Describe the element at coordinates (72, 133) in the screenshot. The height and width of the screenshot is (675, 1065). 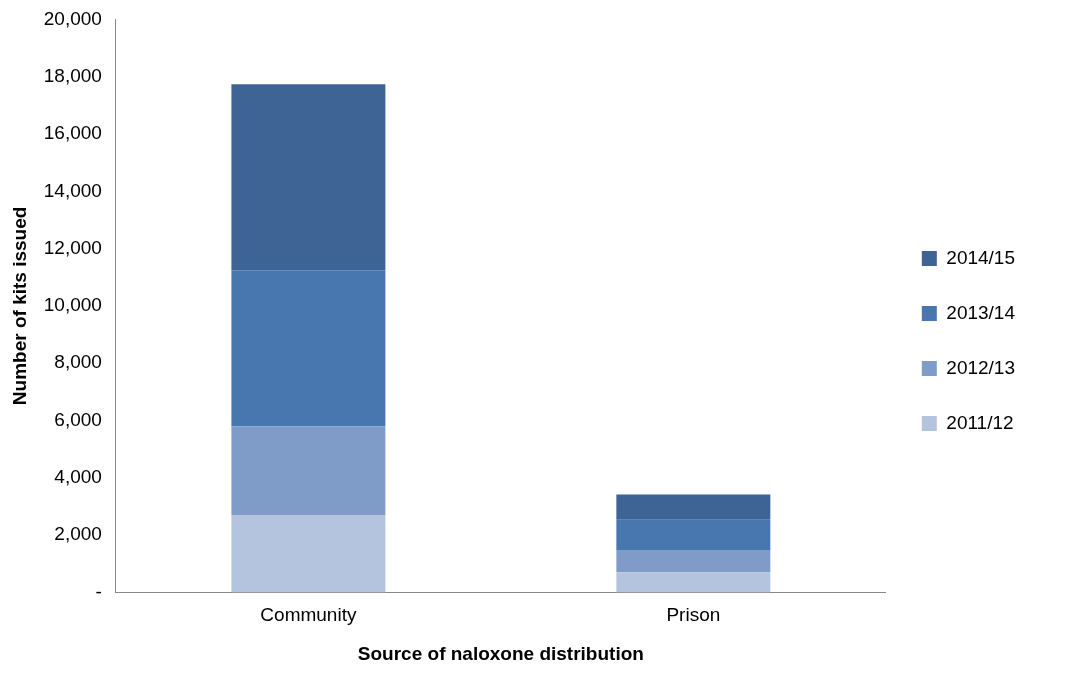
I see `y-tick-label: 16,000` at that location.